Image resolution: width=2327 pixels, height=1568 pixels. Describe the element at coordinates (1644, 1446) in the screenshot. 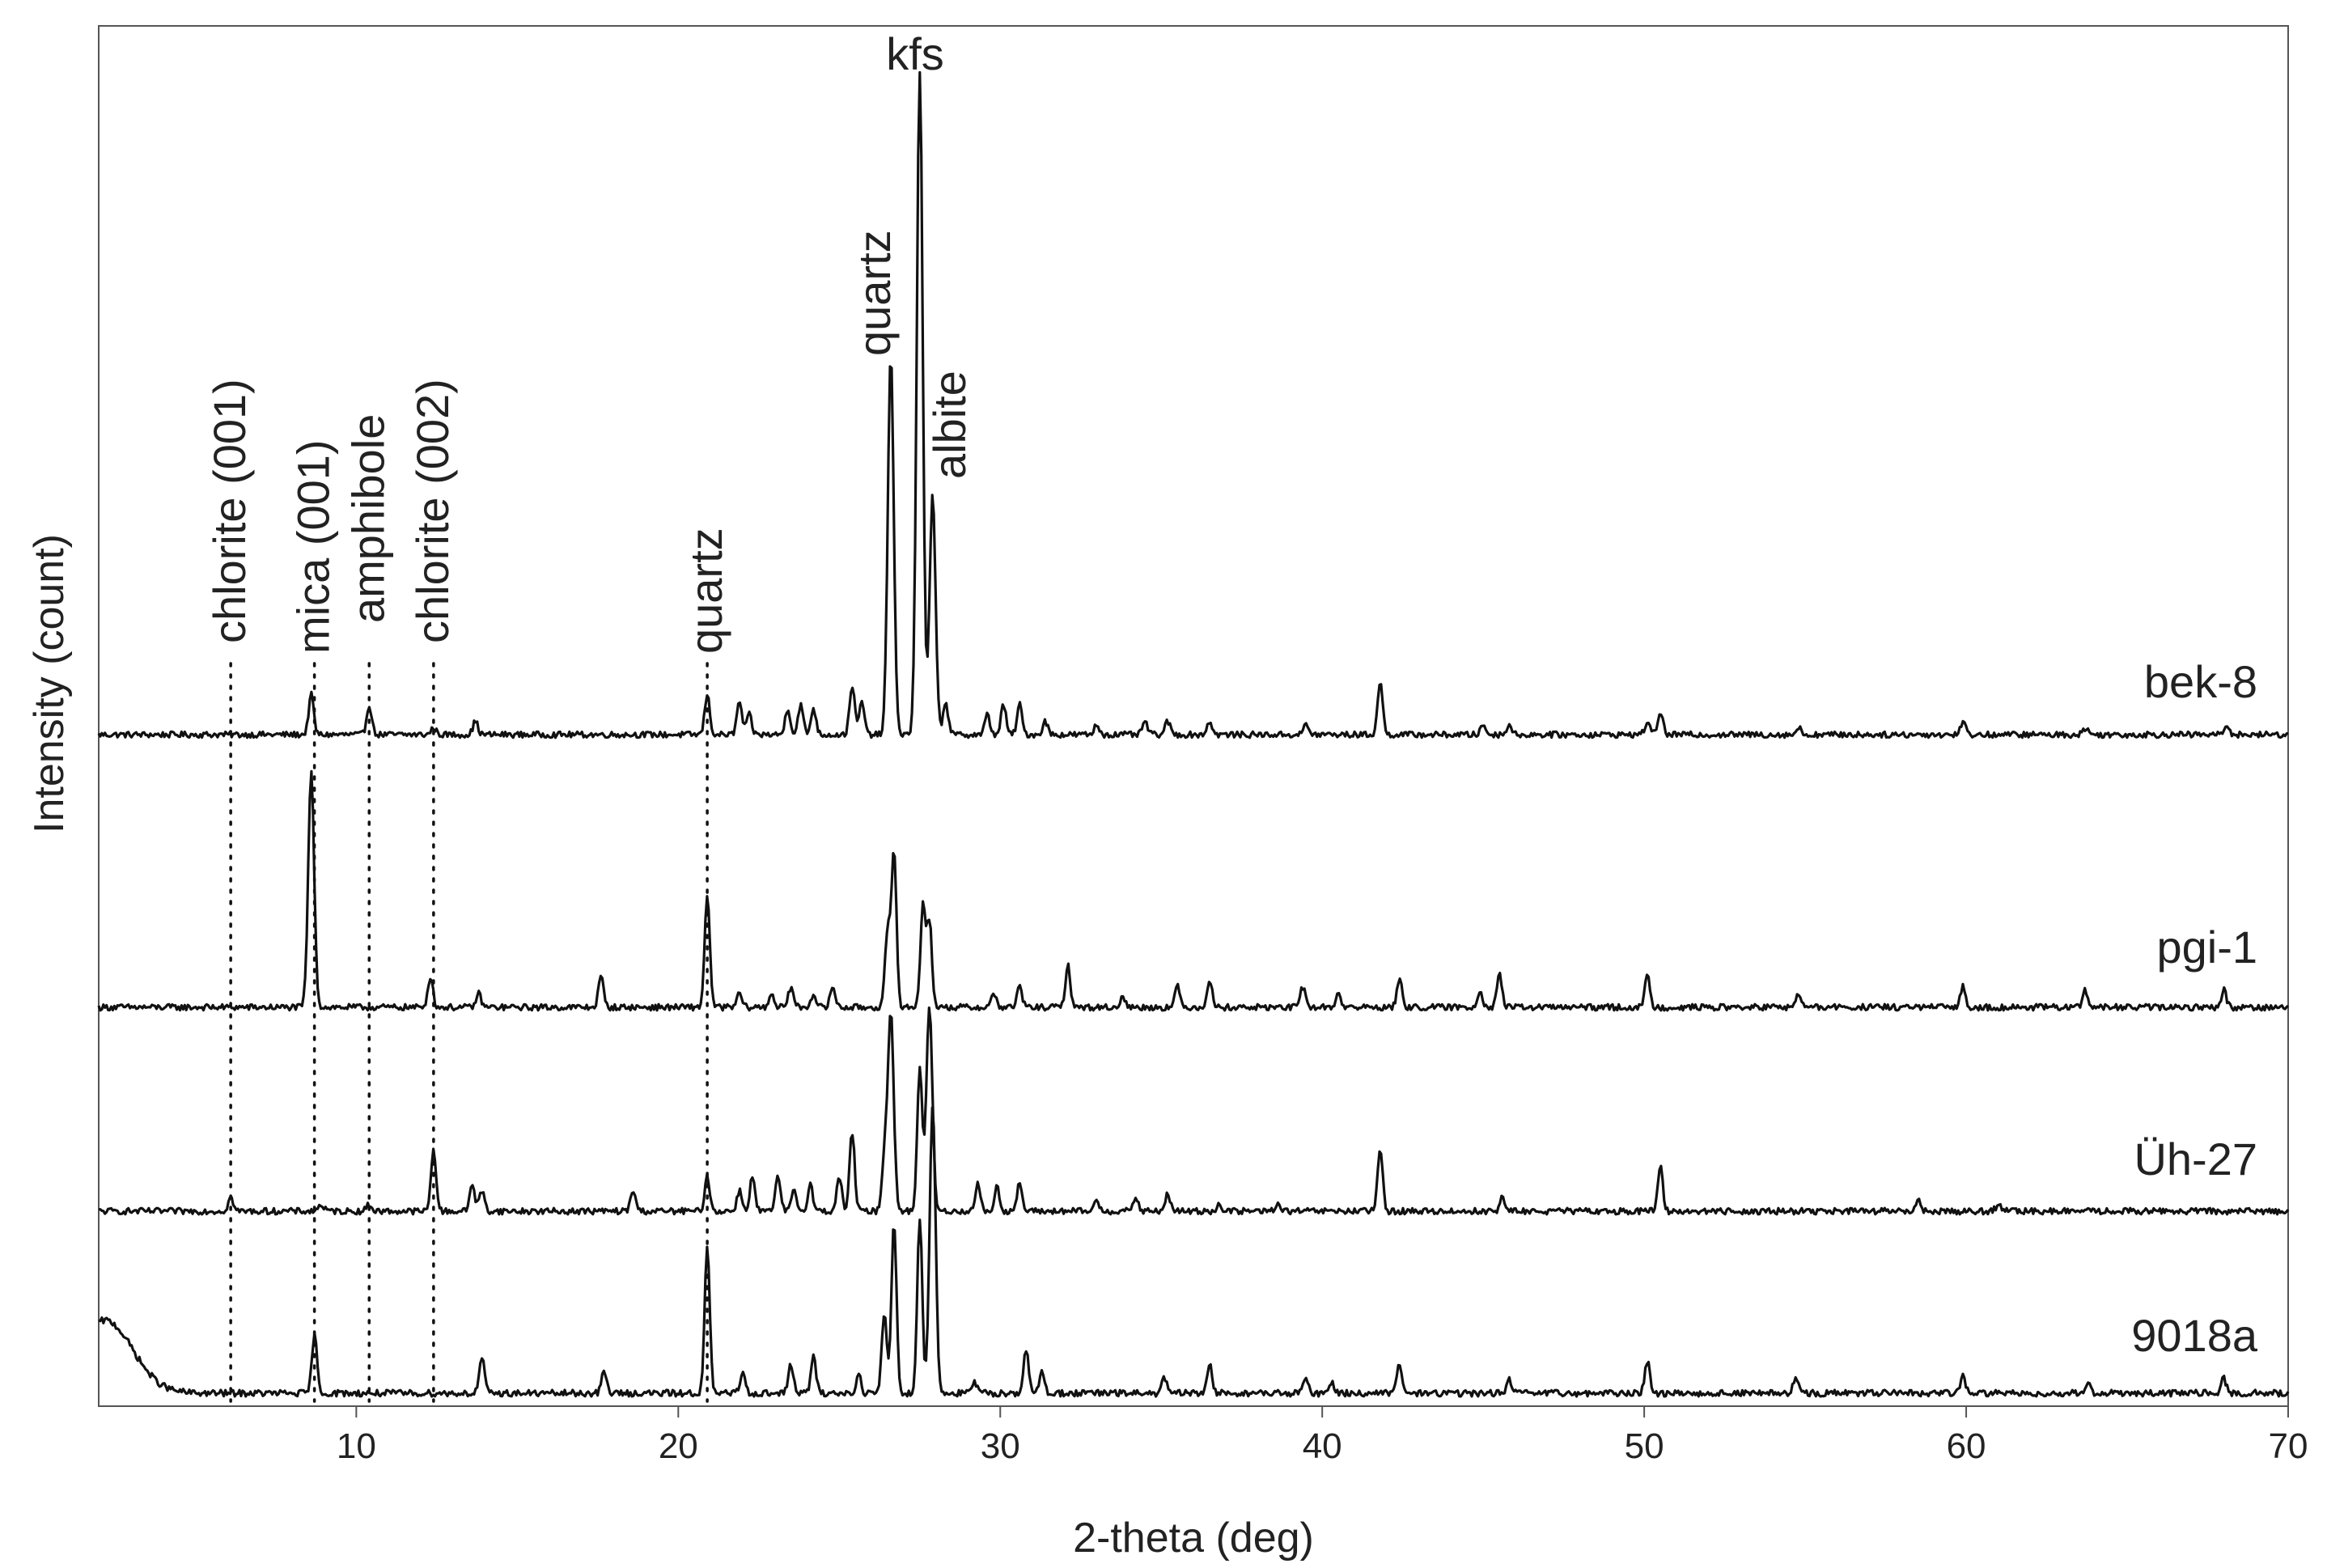

I see `x-tick-label: 50` at that location.